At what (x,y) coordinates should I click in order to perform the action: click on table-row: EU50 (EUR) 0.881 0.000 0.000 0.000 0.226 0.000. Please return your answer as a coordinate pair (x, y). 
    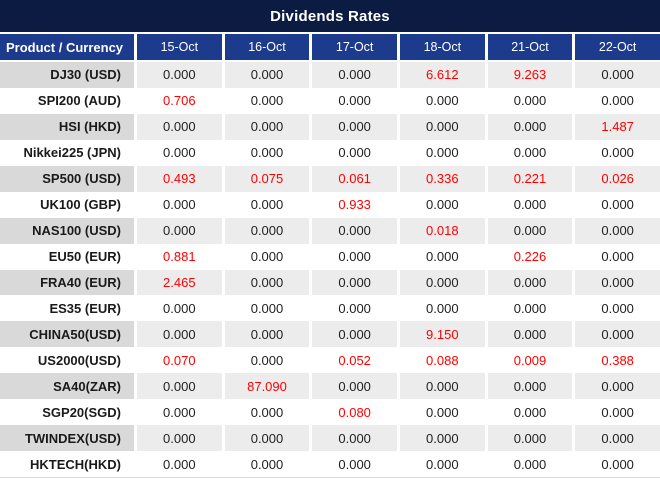
    Looking at the image, I should click on (330, 256).